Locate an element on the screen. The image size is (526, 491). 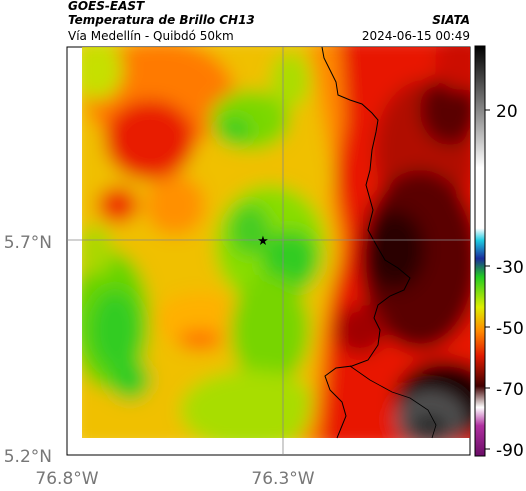
coastline is located at coordinates (366, 242).